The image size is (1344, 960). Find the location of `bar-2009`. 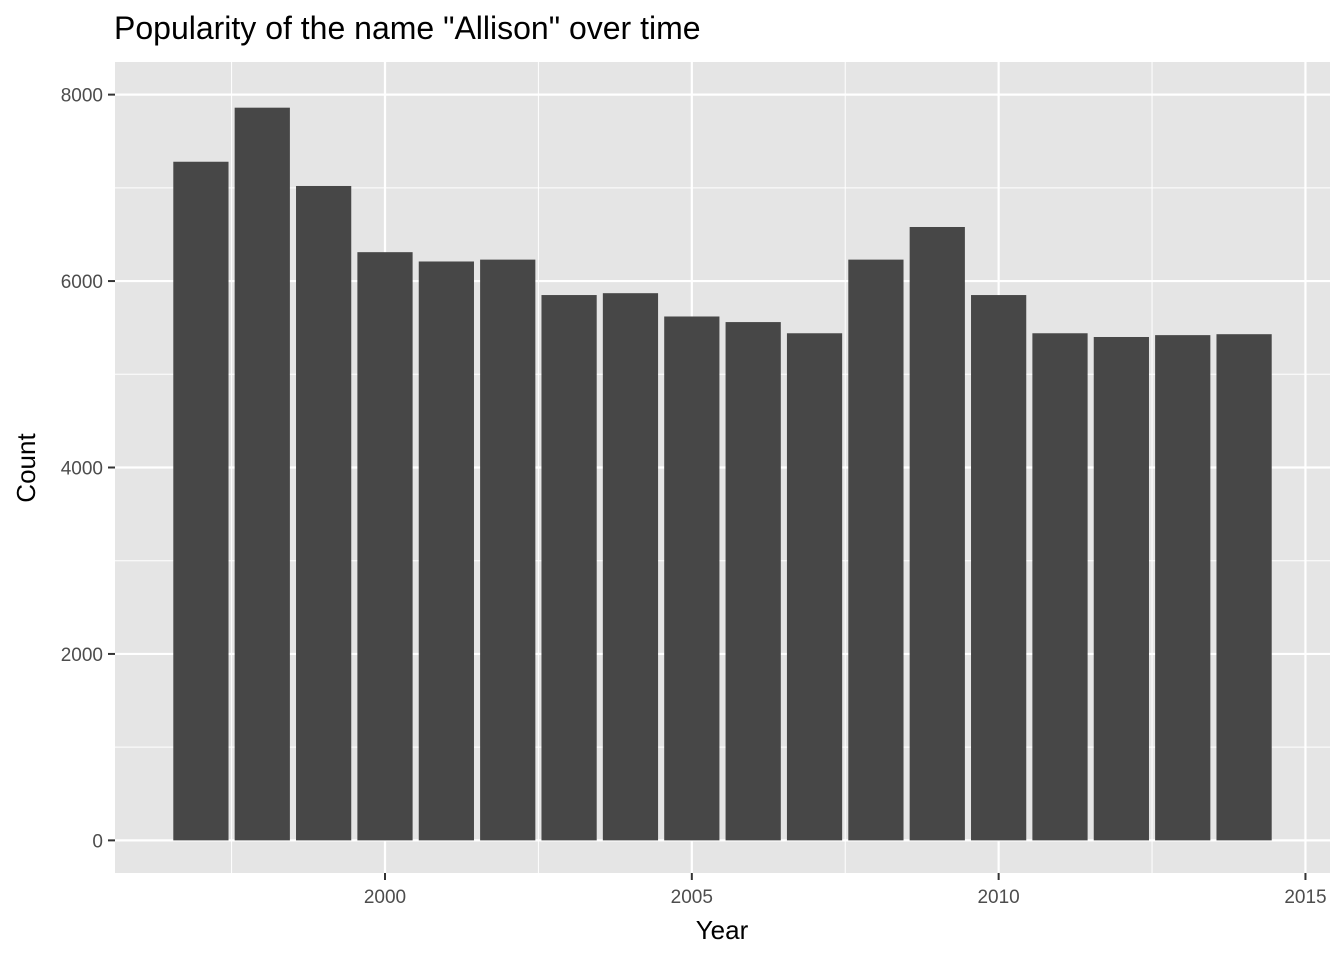

bar-2009 is located at coordinates (937, 533).